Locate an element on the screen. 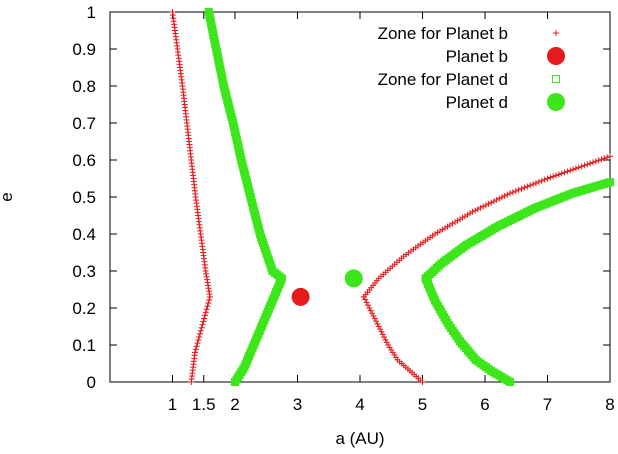 The height and width of the screenshot is (454, 618). y-tick-label: 0.3 is located at coordinates (84, 271).